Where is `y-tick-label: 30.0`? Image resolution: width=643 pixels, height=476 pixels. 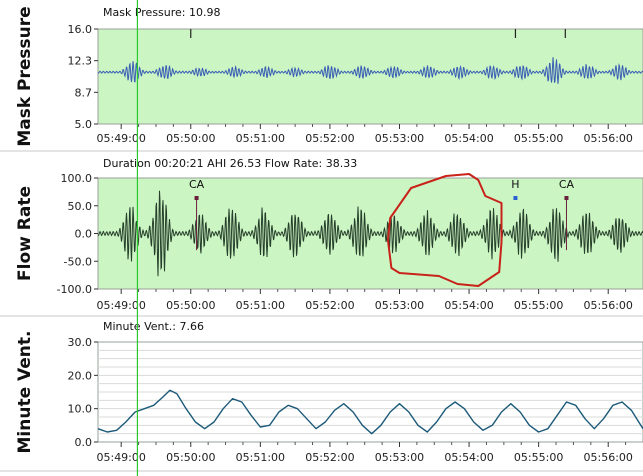
y-tick-label: 30.0 is located at coordinates (80, 342).